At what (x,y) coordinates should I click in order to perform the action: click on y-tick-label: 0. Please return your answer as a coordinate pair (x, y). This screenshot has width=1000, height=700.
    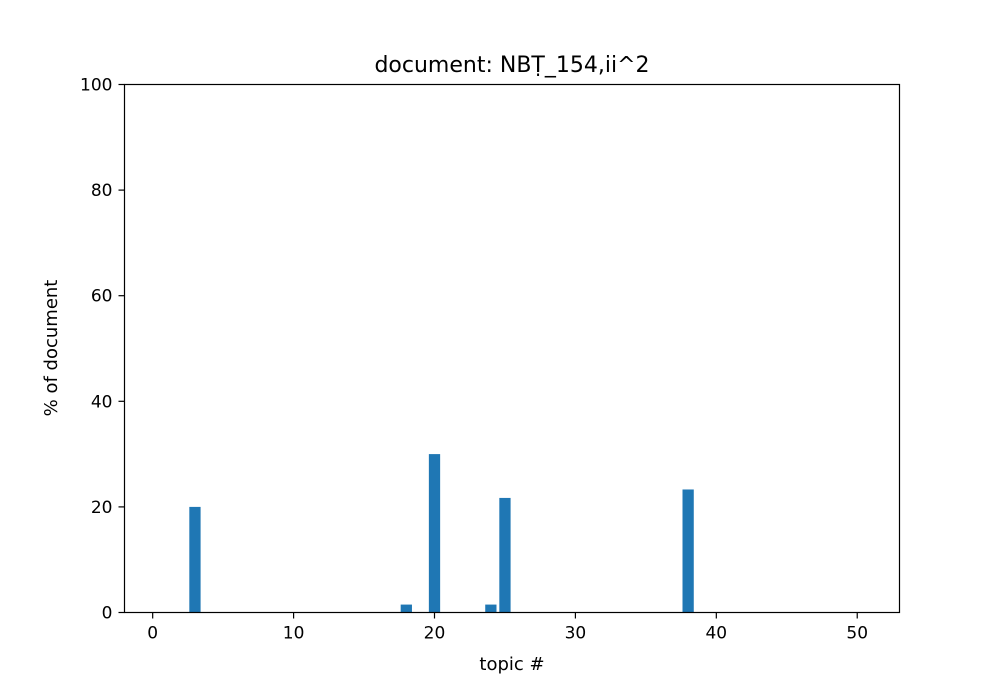
    Looking at the image, I should click on (107, 614).